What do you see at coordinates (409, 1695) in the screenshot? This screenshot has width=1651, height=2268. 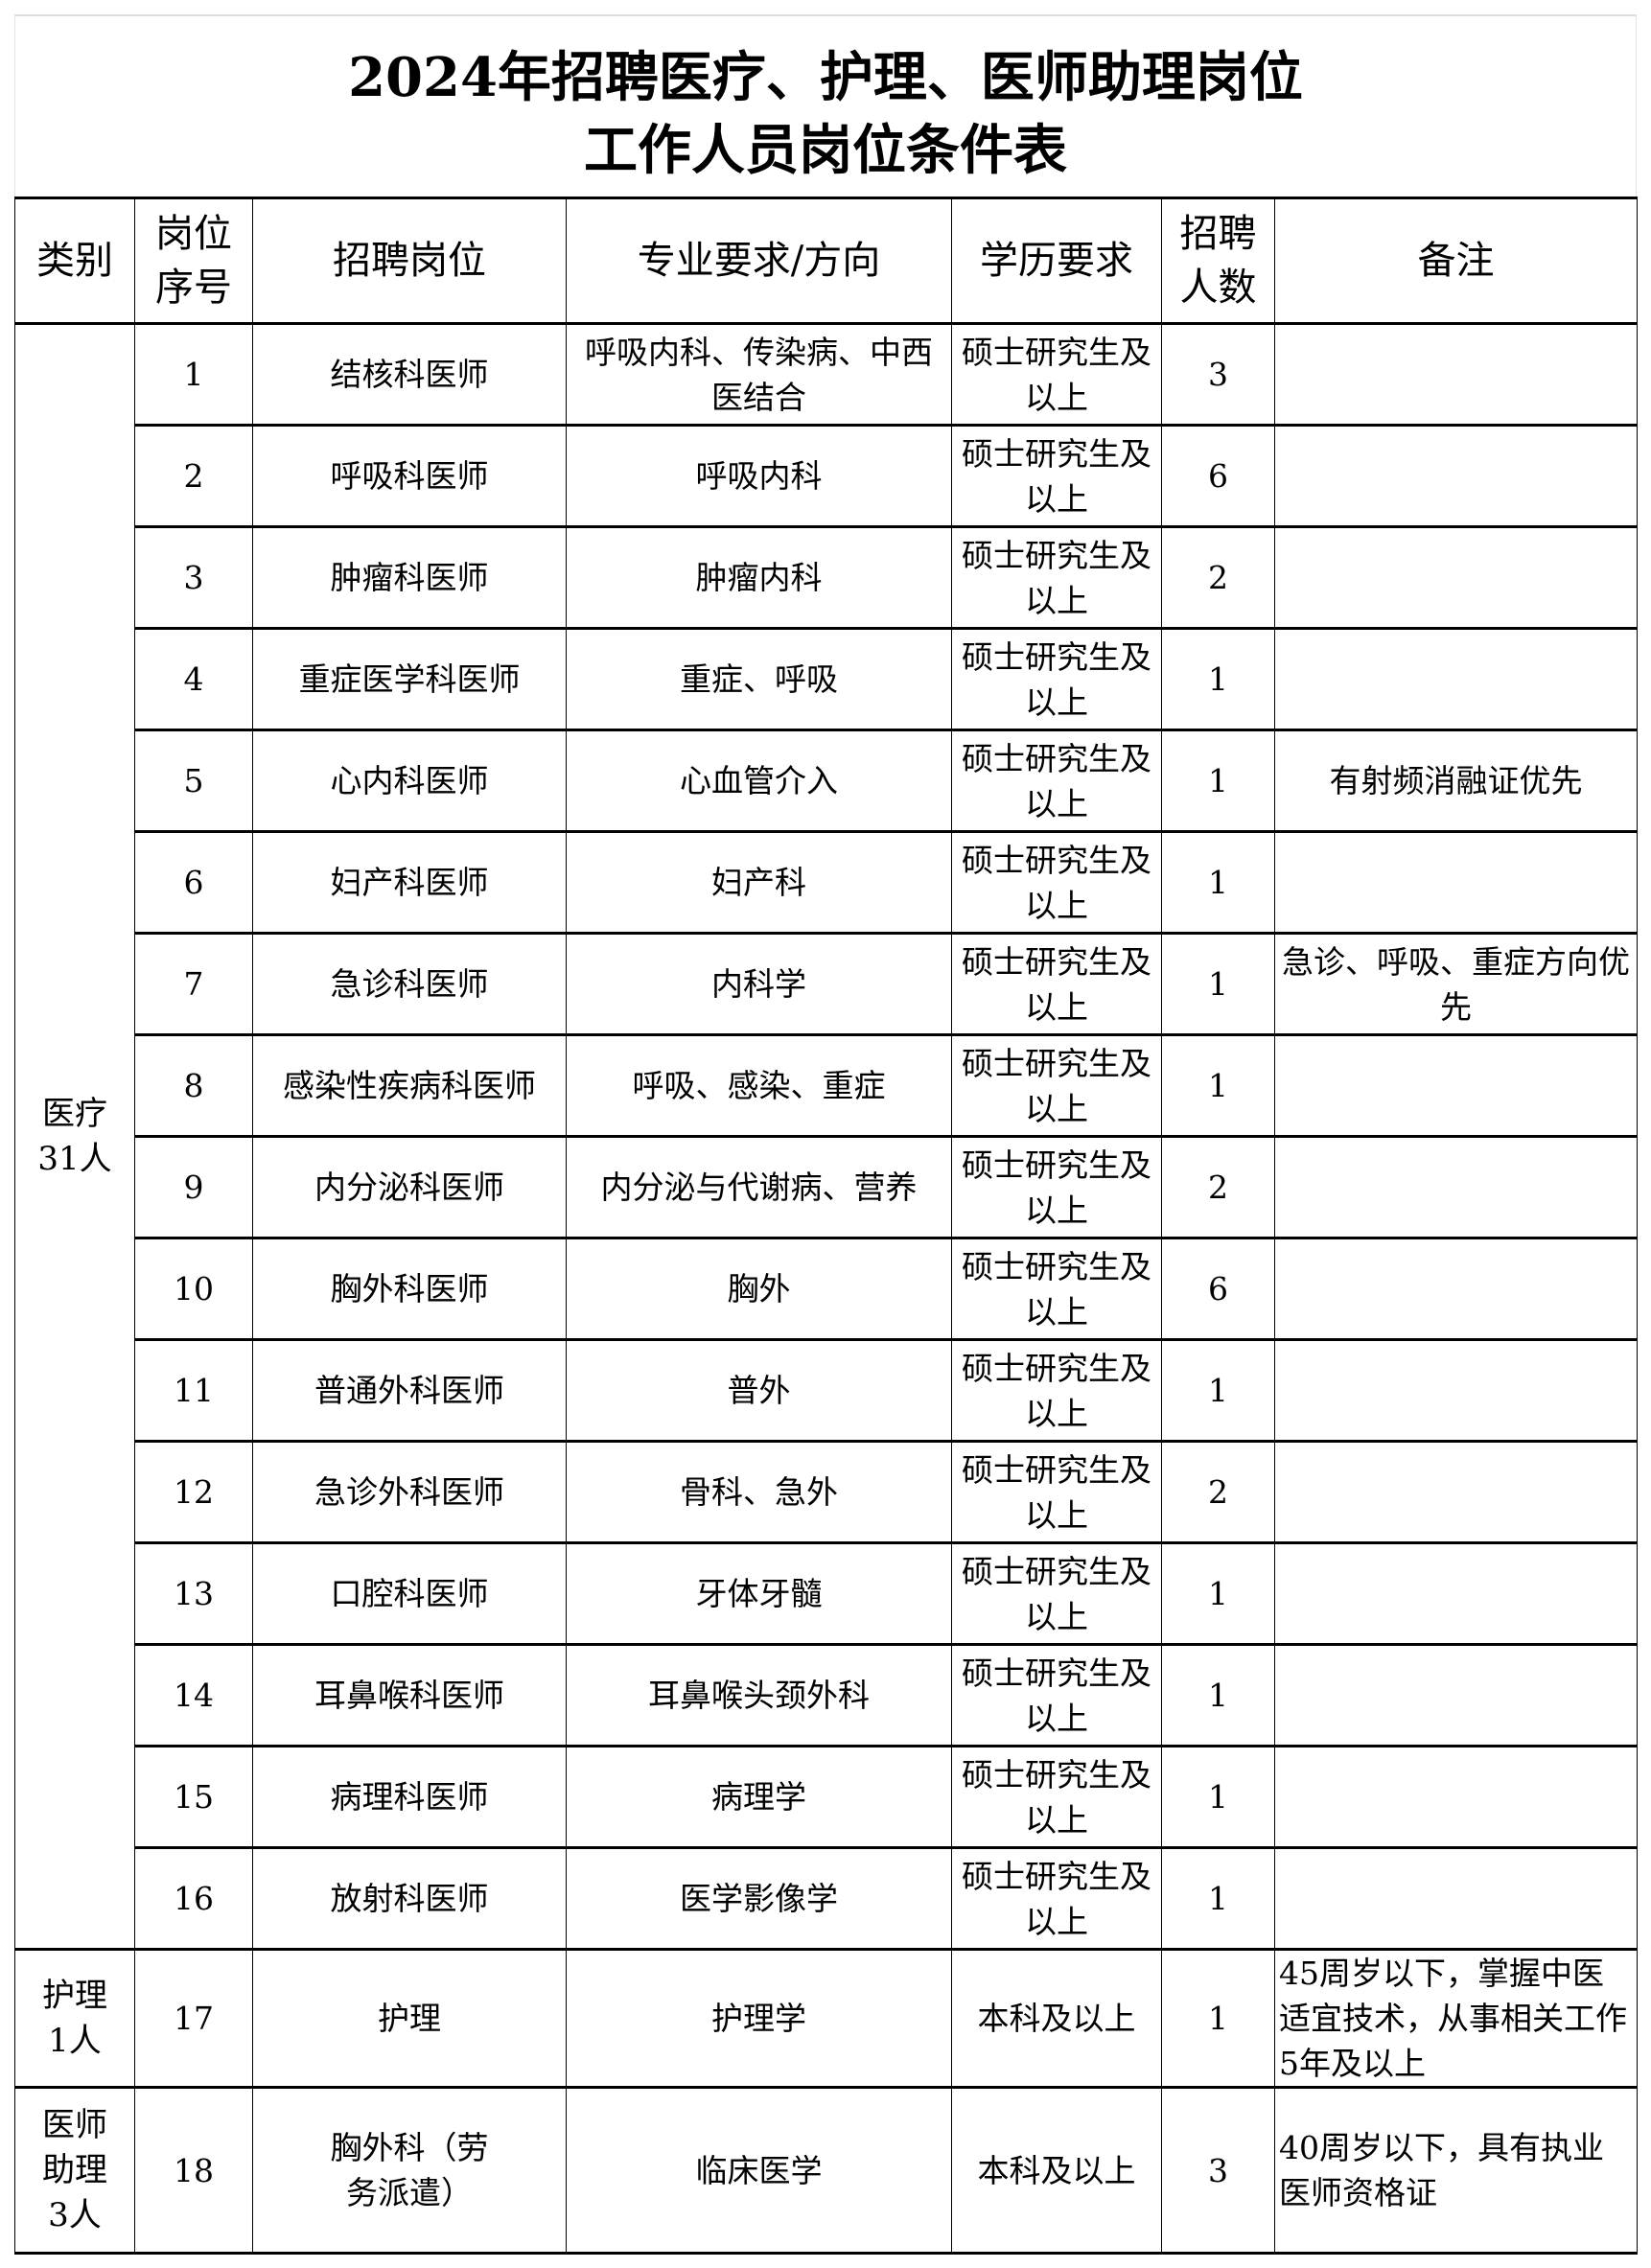 I see `post-cell: 耳鼻喉科医师` at bounding box center [409, 1695].